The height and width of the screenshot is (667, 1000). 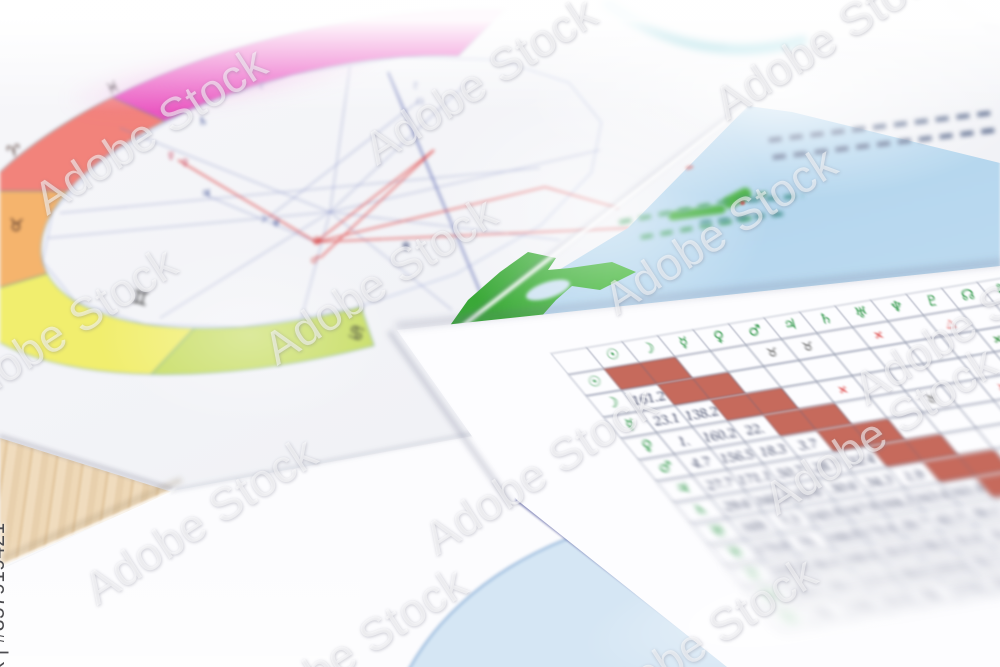 I want to click on cancer-glyph-icon: ♋, so click(x=356, y=333).